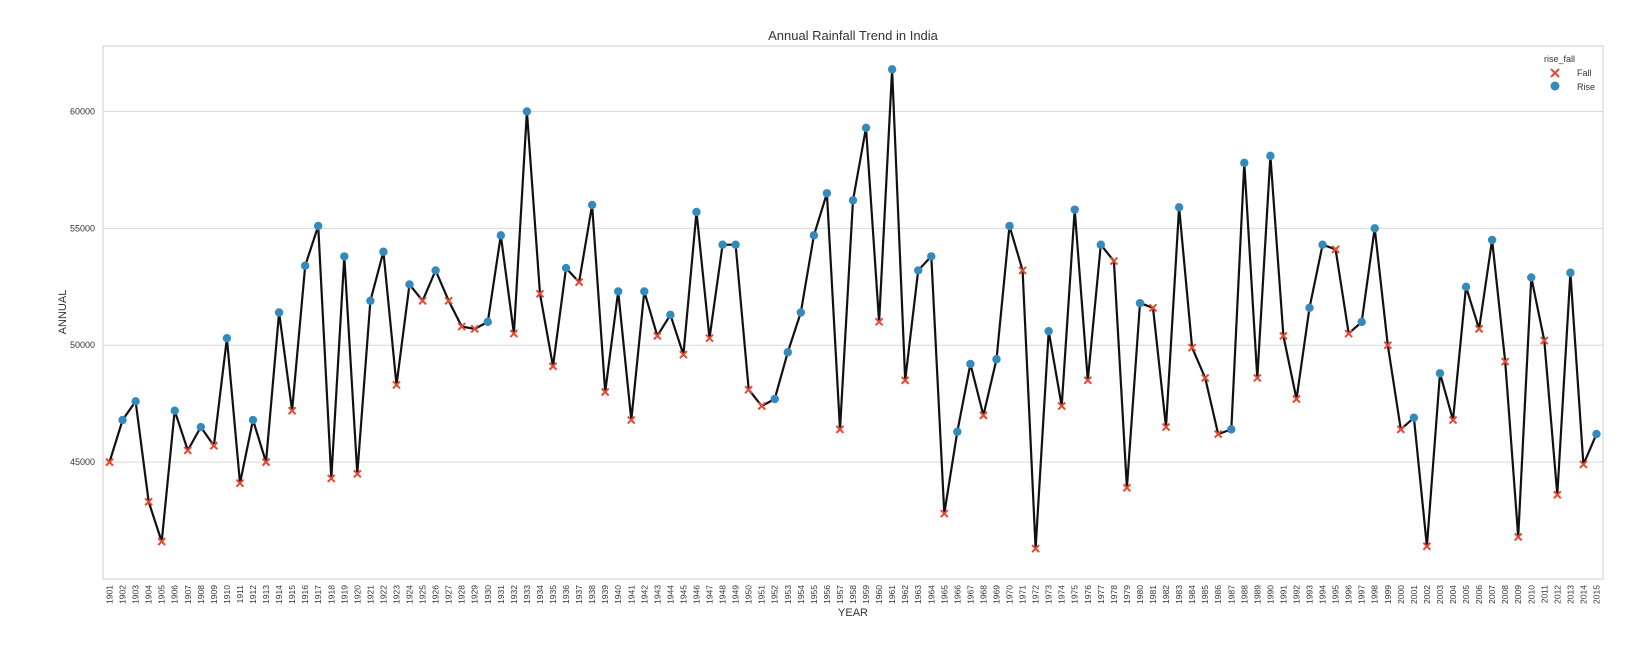 This screenshot has height=656, width=1652. I want to click on x-tick-label: 1975, so click(1075, 594).